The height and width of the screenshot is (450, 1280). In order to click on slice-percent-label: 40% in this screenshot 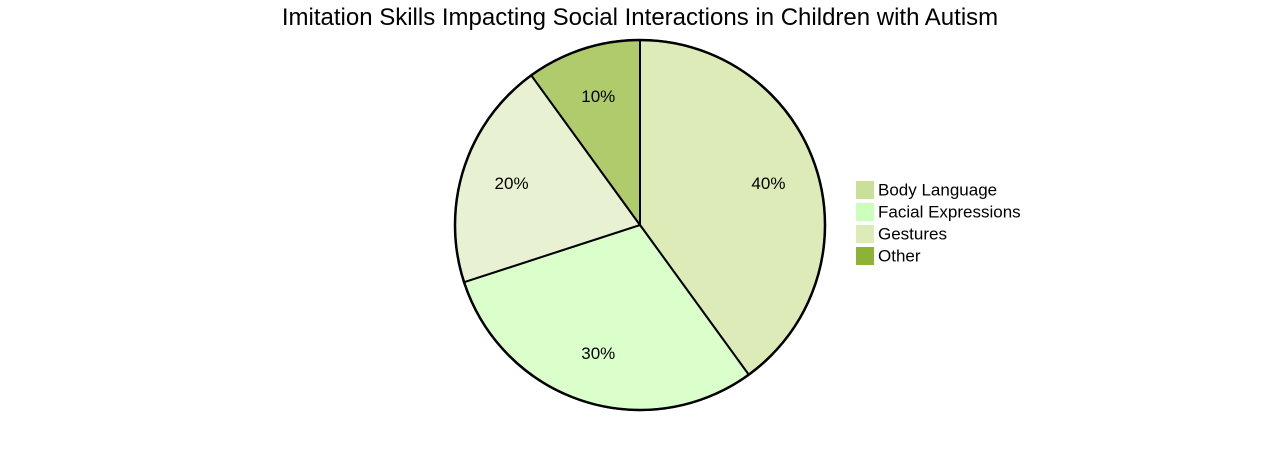, I will do `click(768, 183)`.